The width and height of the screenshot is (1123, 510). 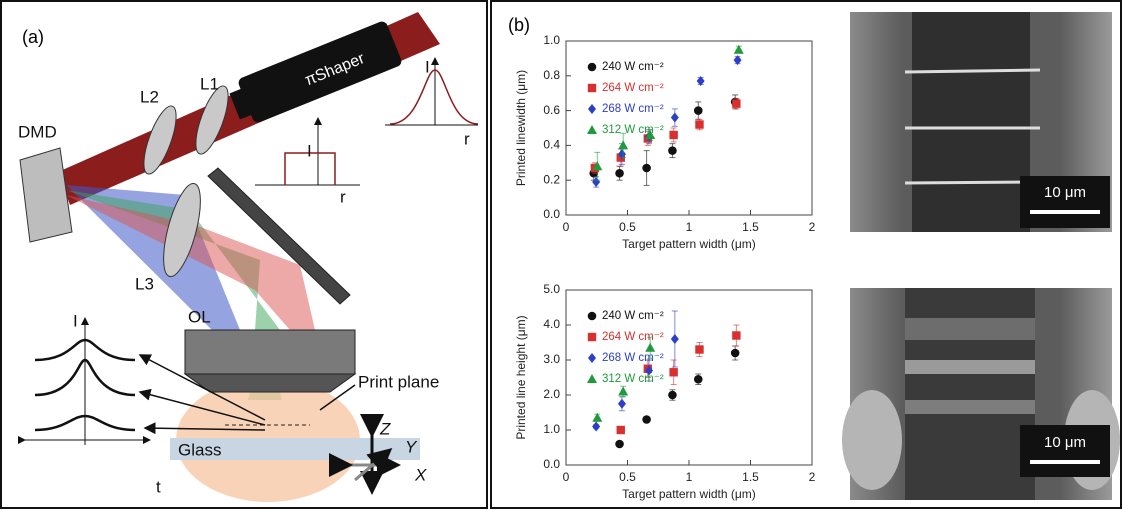 I want to click on diagram-label: Print plane, so click(x=398, y=381).